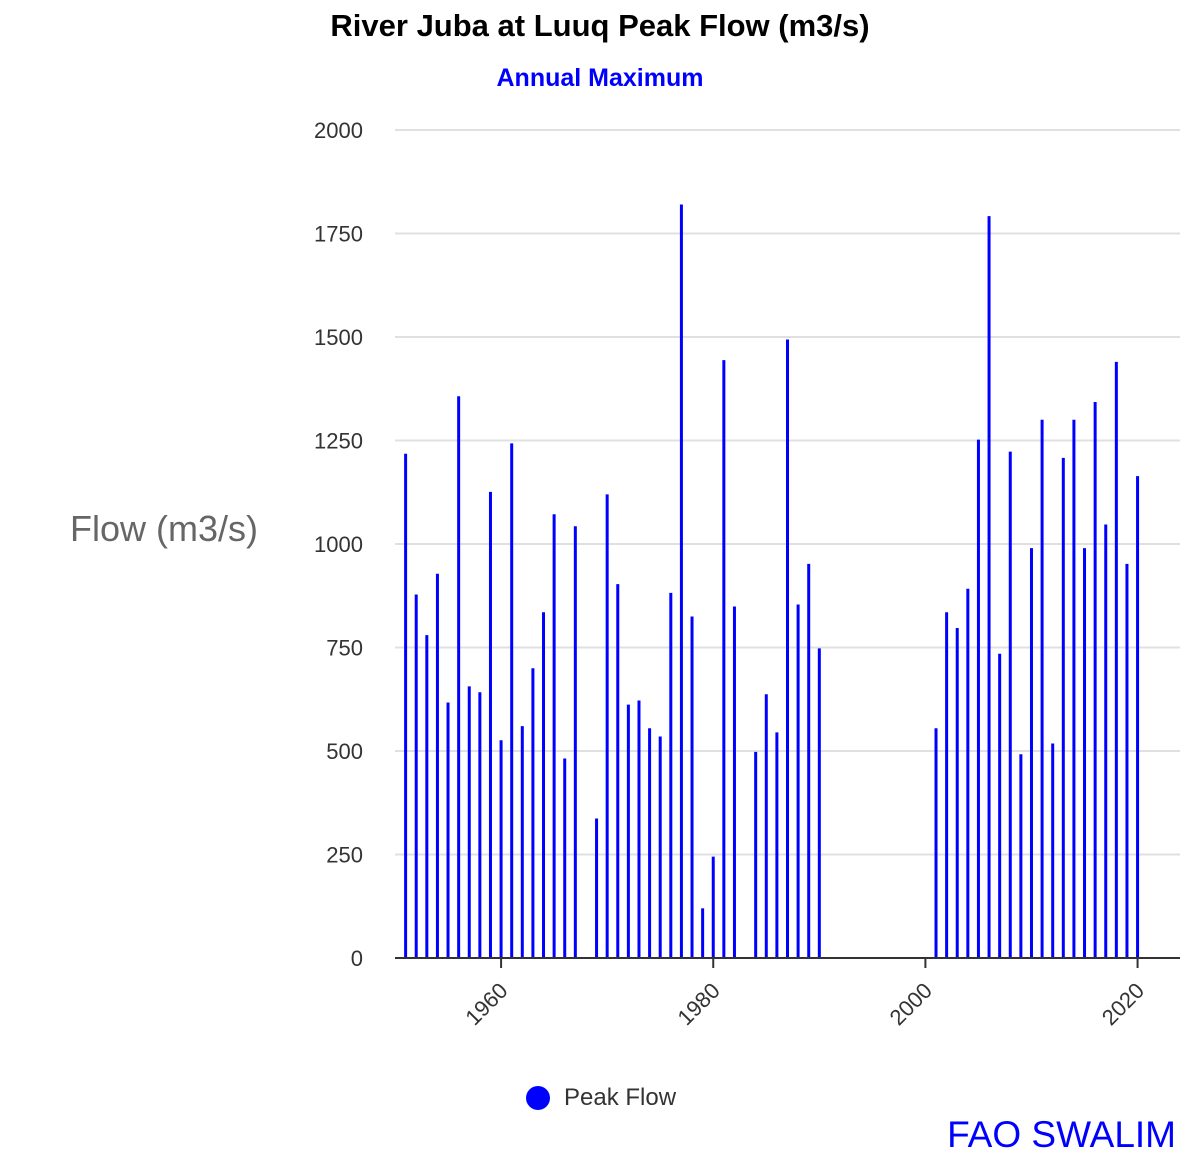  I want to click on chart-subtitle: Annual Maximum, so click(600, 78).